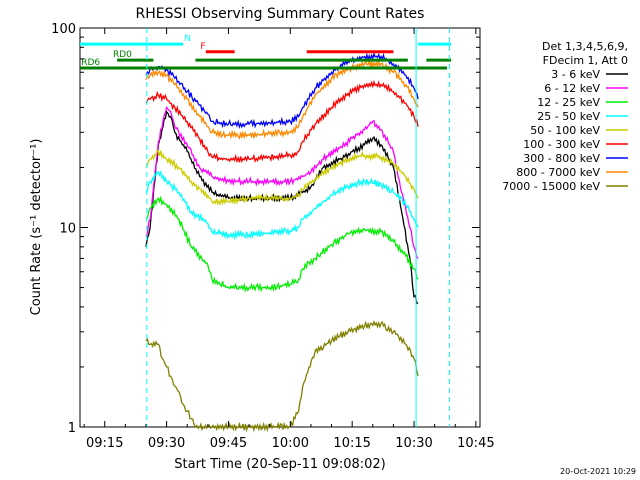 This screenshot has width=640, height=480. I want to click on x-tick-label-6: 10:45, so click(475, 443).